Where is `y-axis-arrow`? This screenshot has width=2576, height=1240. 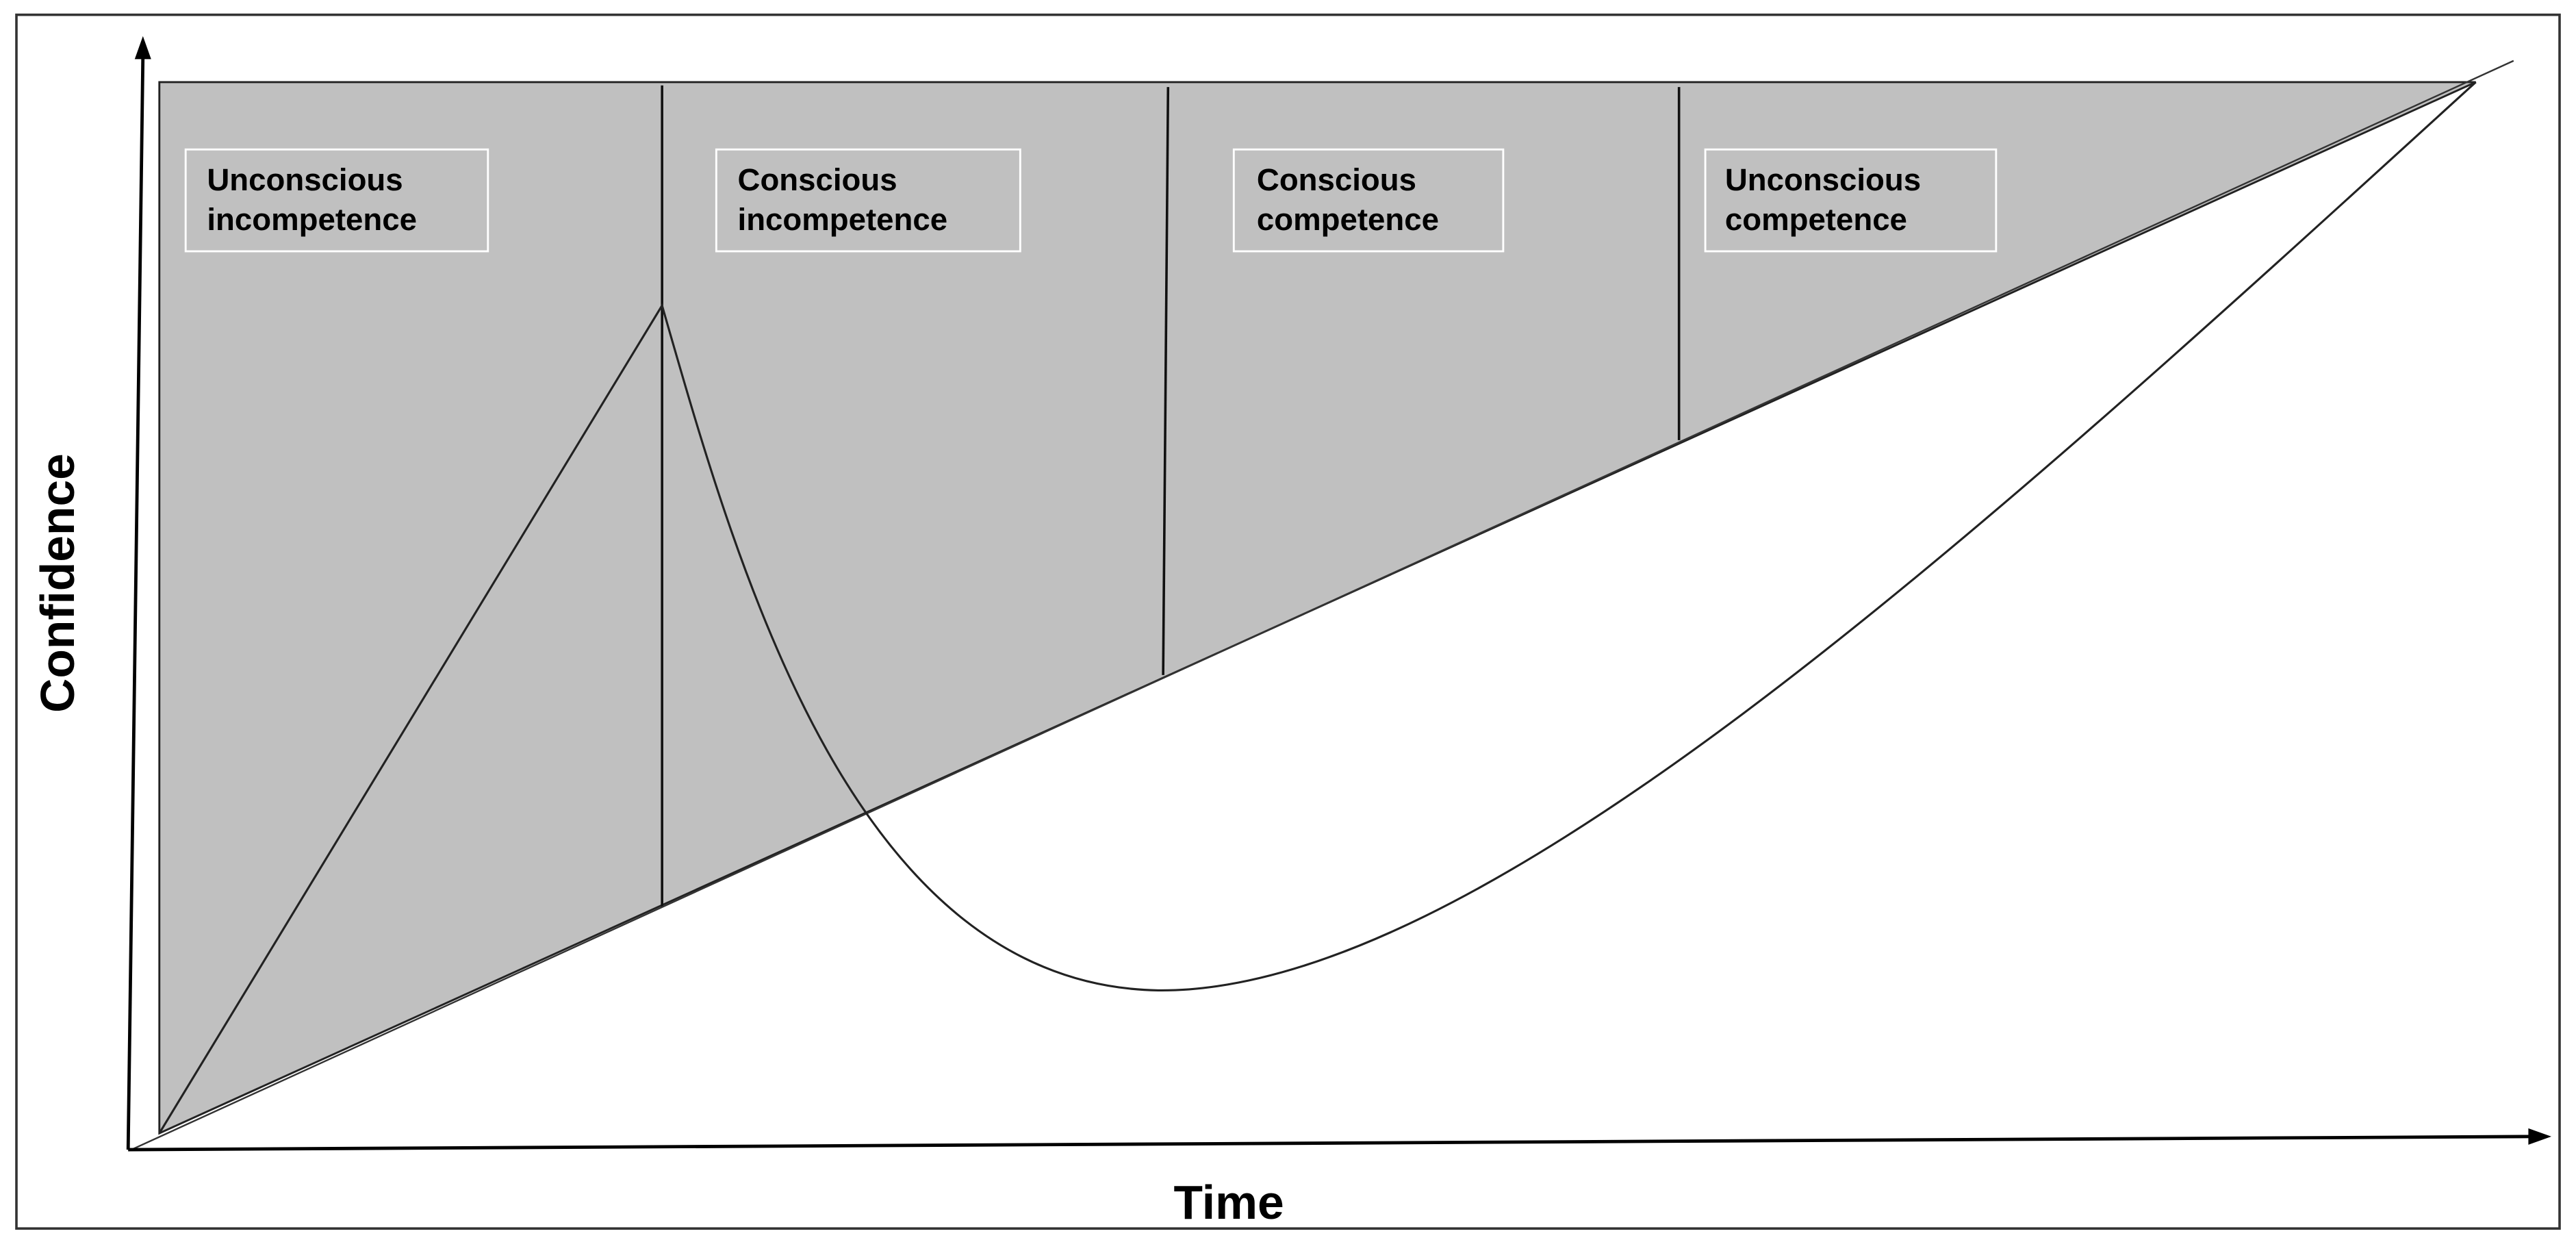
y-axis-arrow is located at coordinates (142, 48).